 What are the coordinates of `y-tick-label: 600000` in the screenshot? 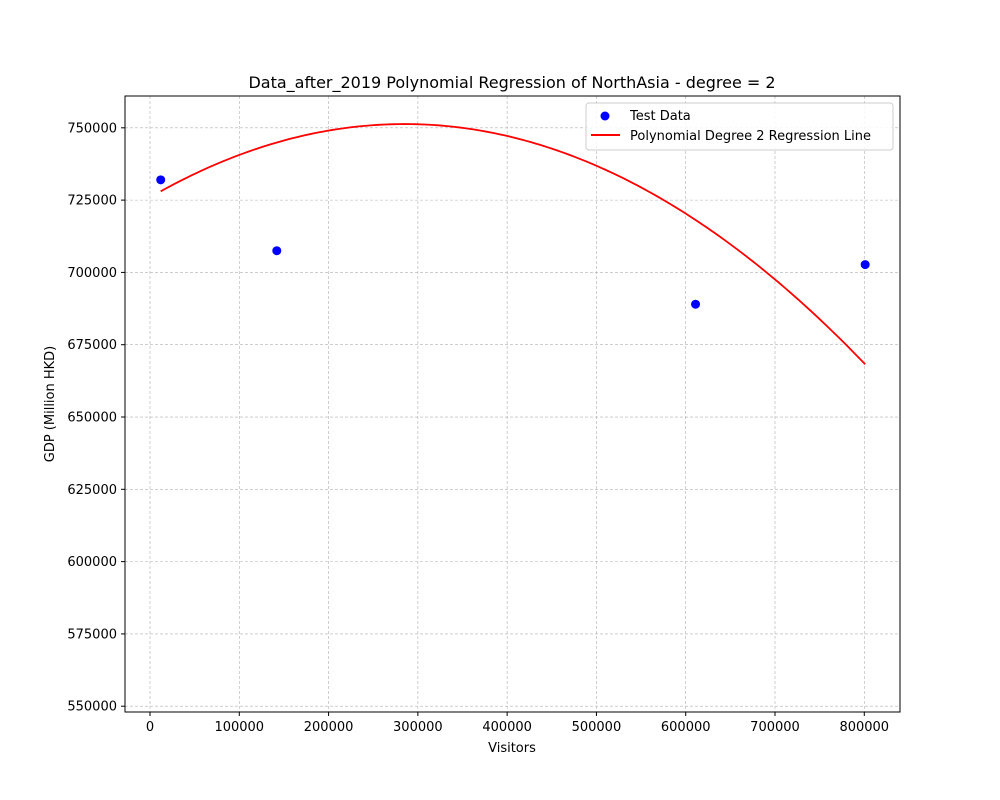 It's located at (92, 562).